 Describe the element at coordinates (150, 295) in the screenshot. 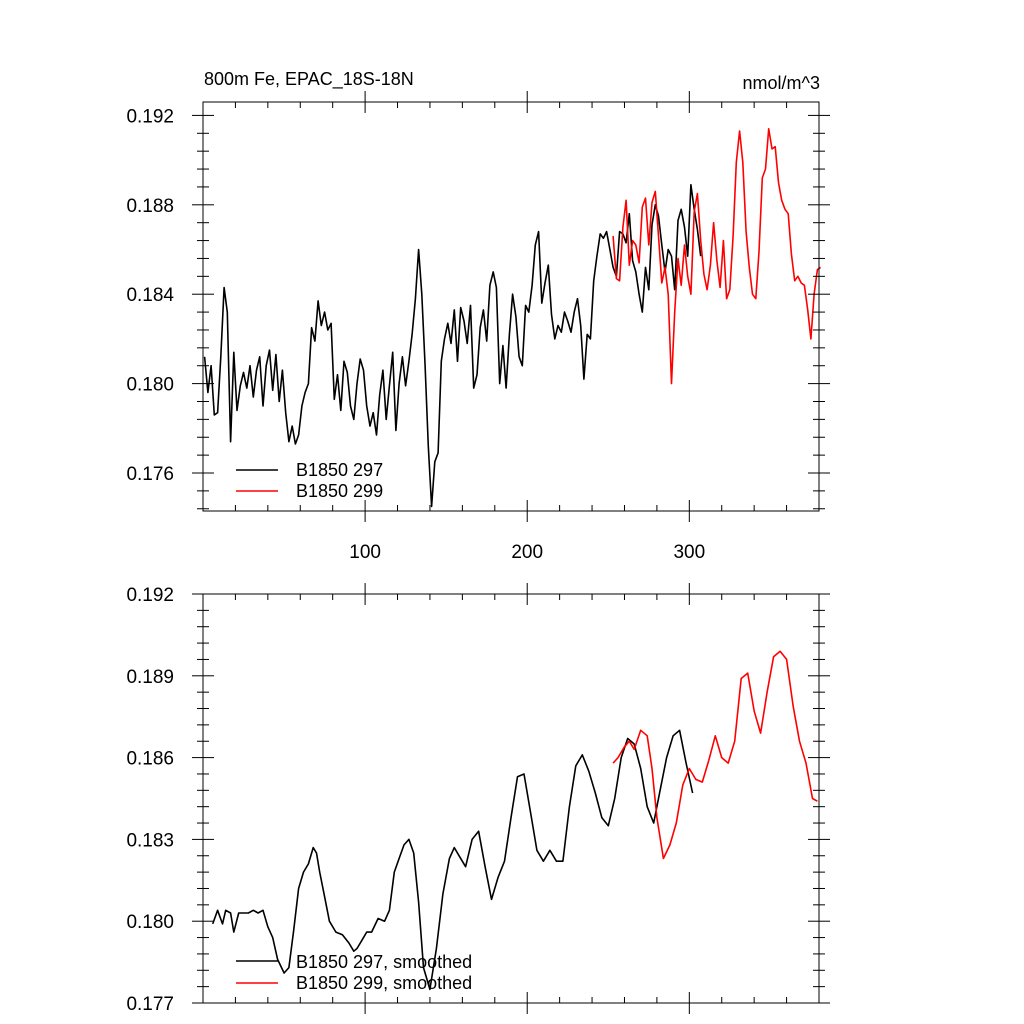

I see `y-tick-label: 0.184` at that location.